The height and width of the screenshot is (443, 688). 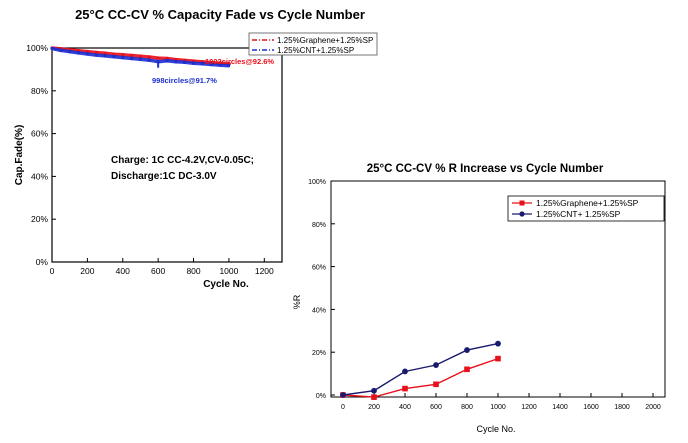 I want to click on x-tick-label: 1600, so click(x=591, y=407).